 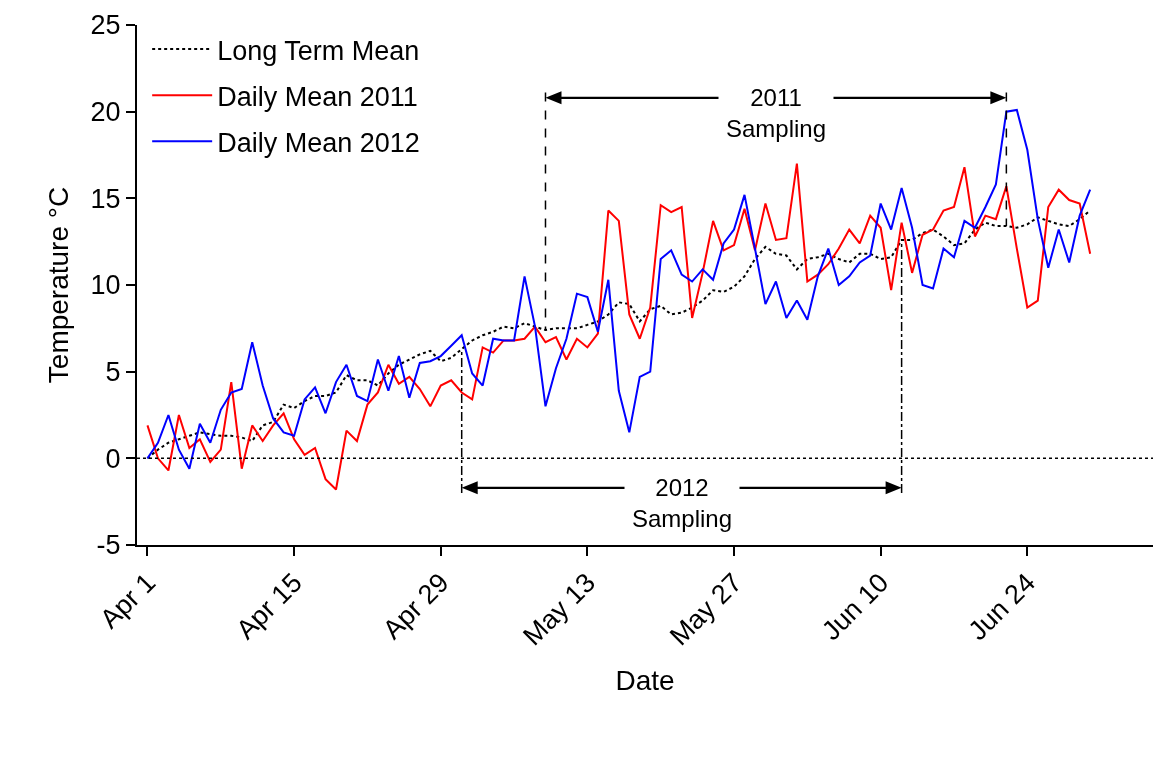 I want to click on x-tick-label: Apr 29, so click(x=416, y=606).